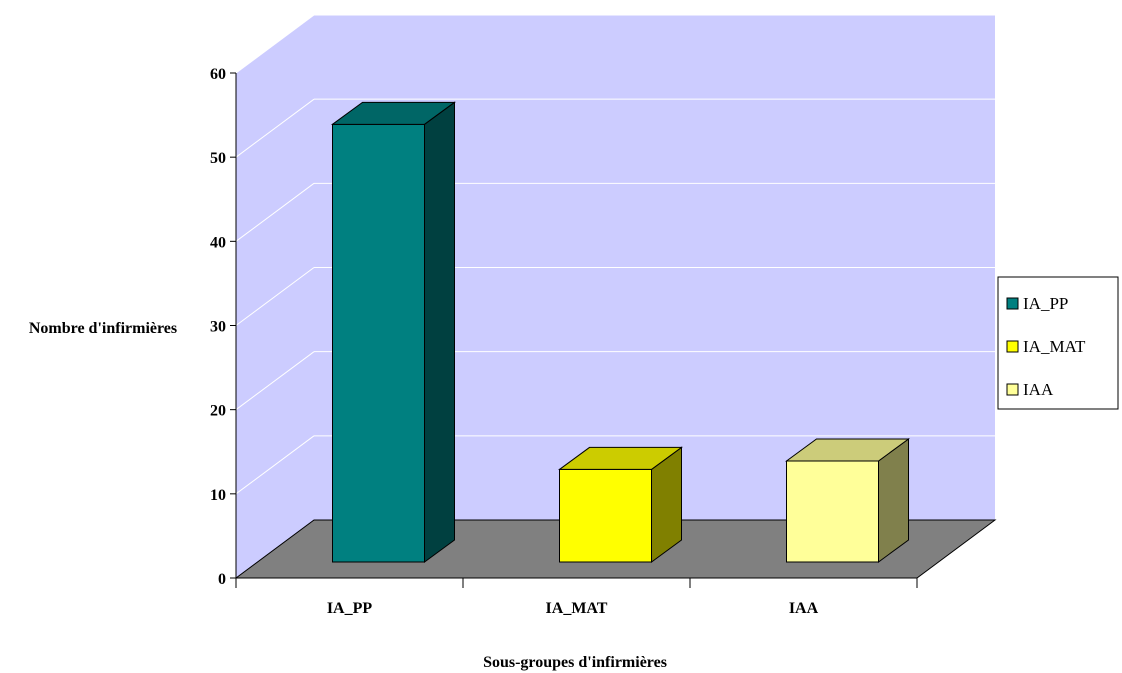 This screenshot has width=1122, height=673. I want to click on y-tick-label: 50, so click(218, 158).